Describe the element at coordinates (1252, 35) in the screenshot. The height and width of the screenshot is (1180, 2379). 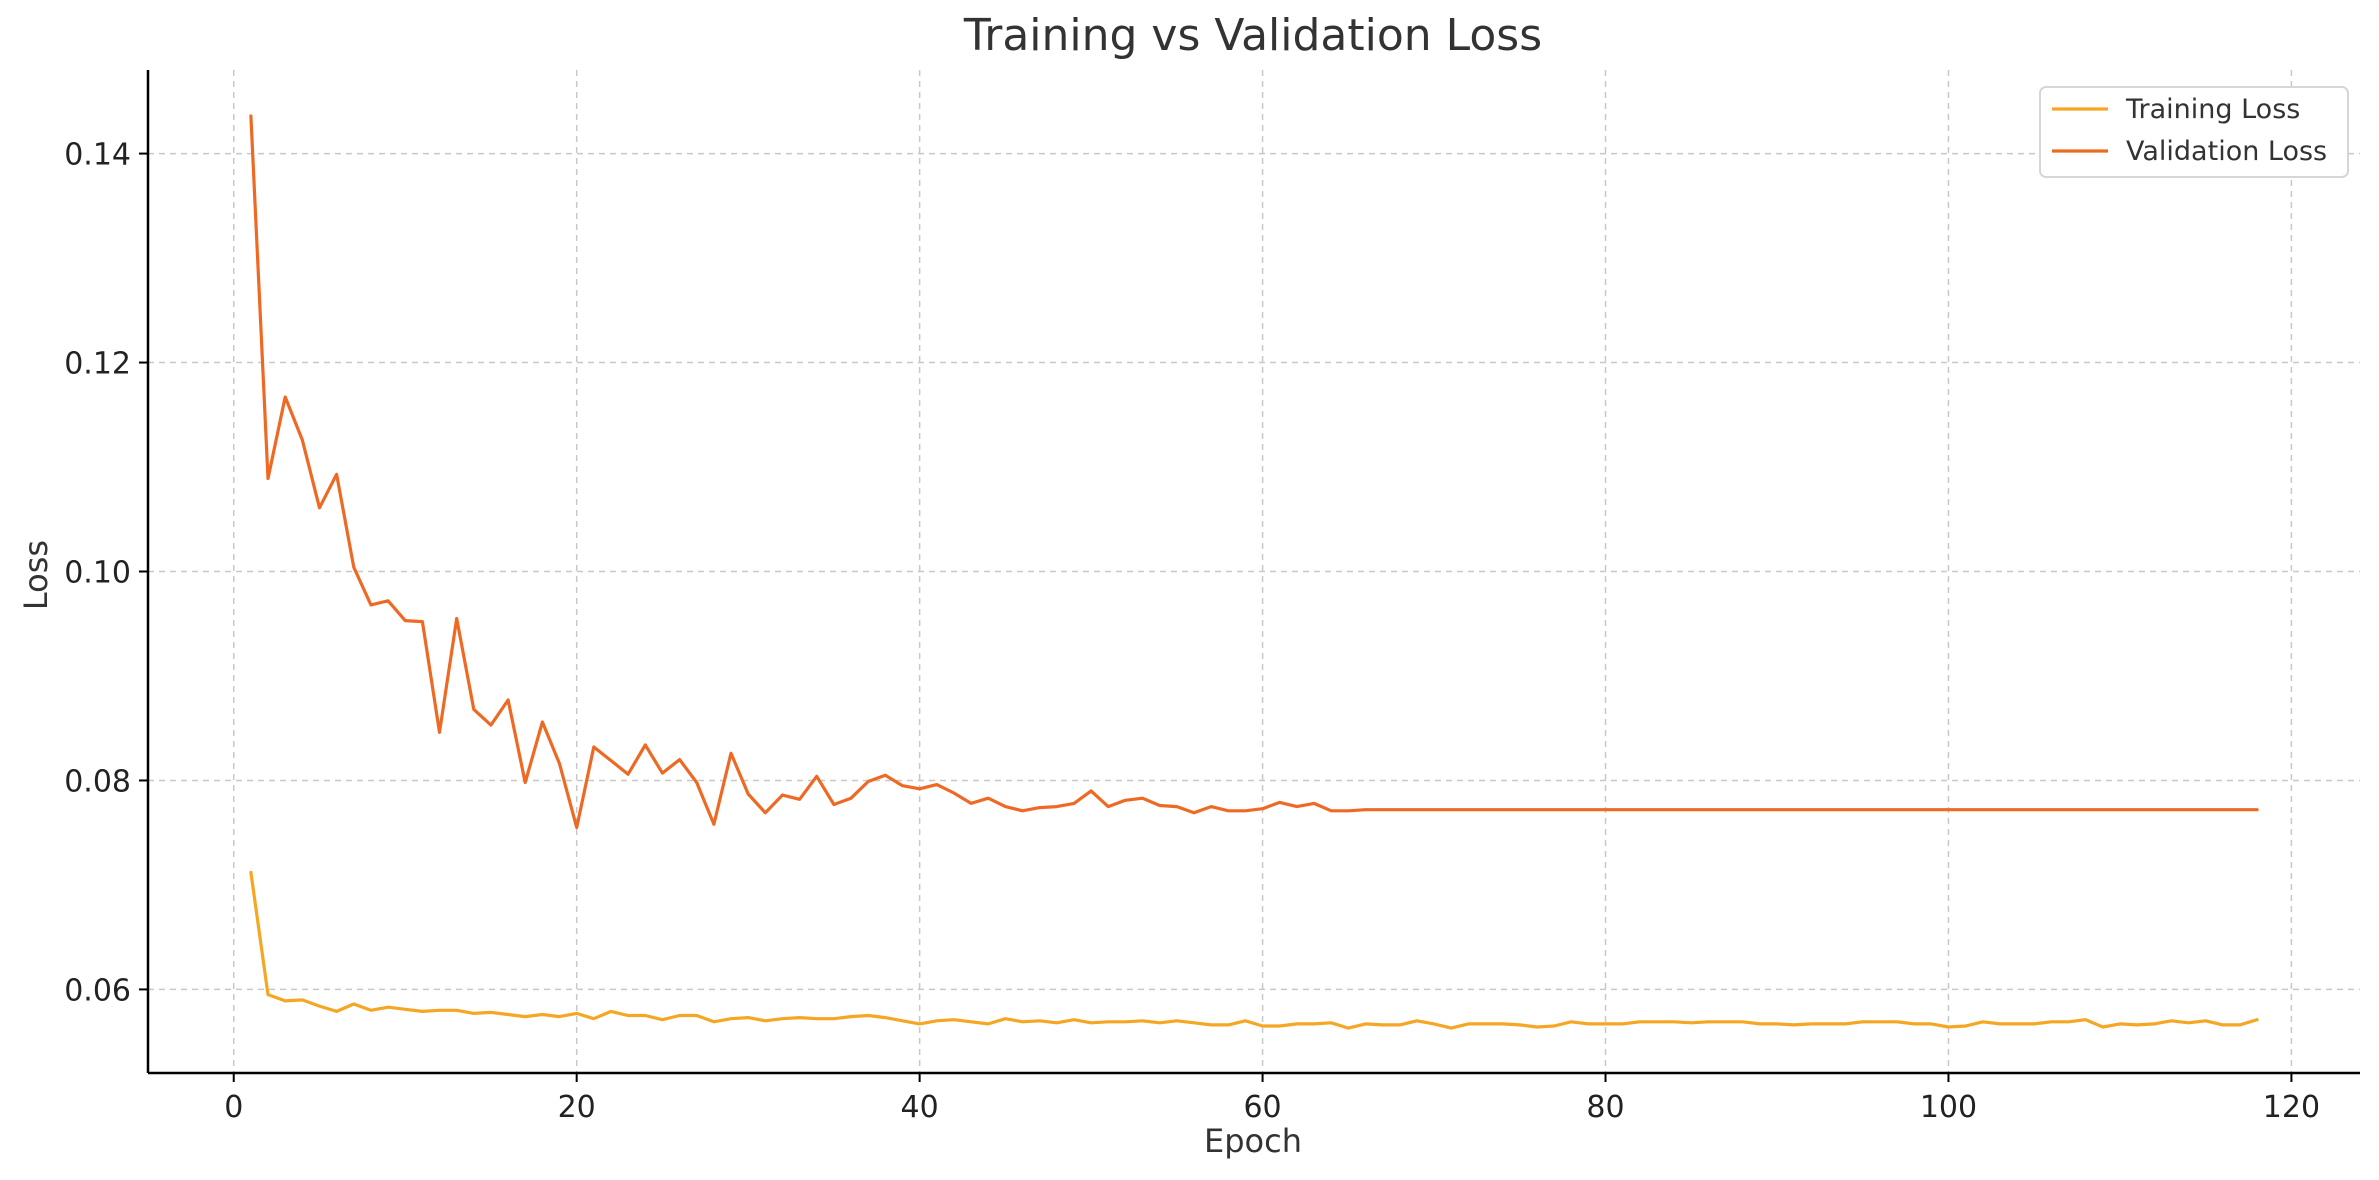
I see `chart-title: Training vs Validation Loss` at that location.